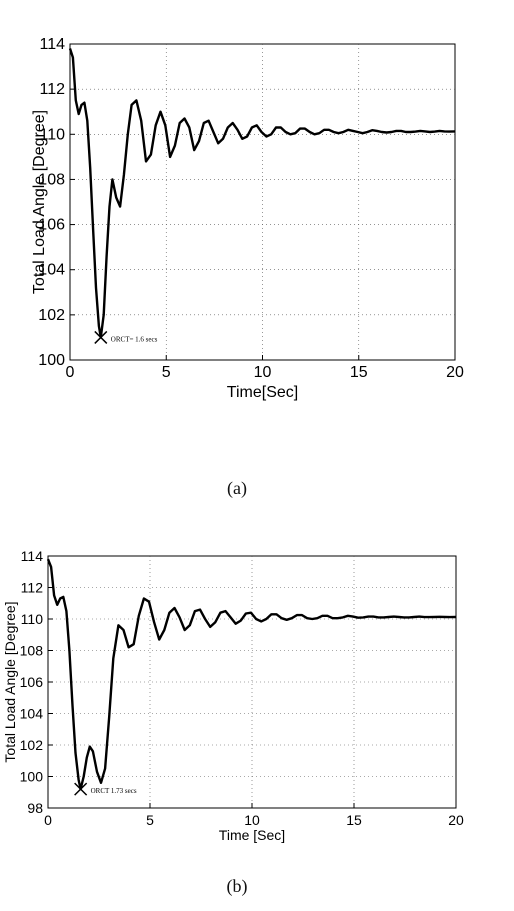 Image resolution: width=514 pixels, height=911 pixels. Describe the element at coordinates (252, 835) in the screenshot. I see `x-axis-label: Time [Sec]` at that location.